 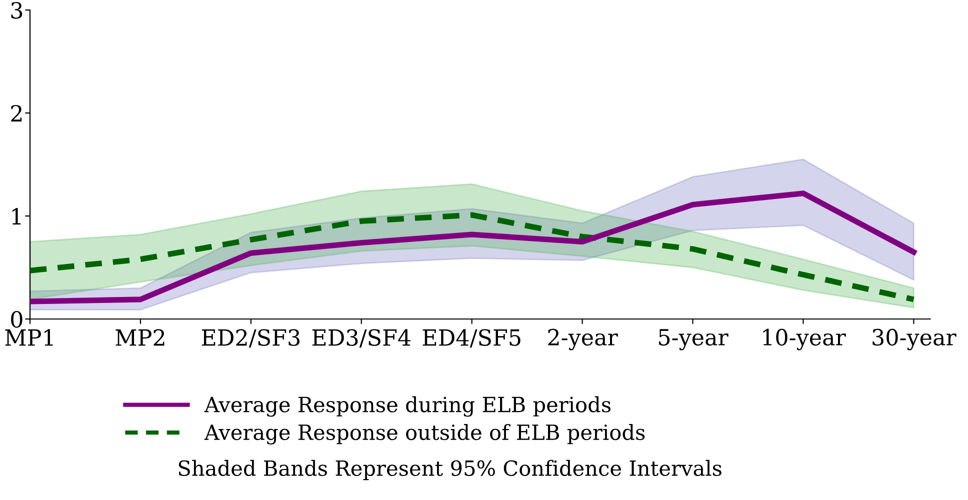 What do you see at coordinates (804, 339) in the screenshot?
I see `x-tick-label: 10-year` at bounding box center [804, 339].